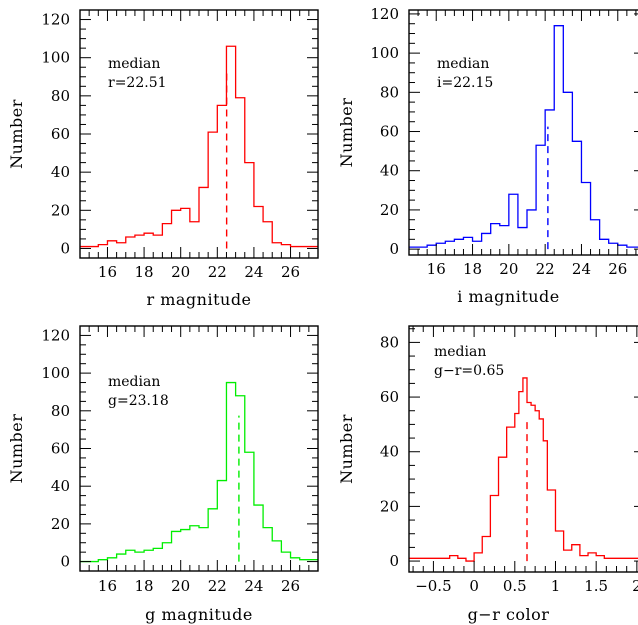 The width and height of the screenshot is (638, 625). I want to click on x-tick-label: 1, so click(556, 586).